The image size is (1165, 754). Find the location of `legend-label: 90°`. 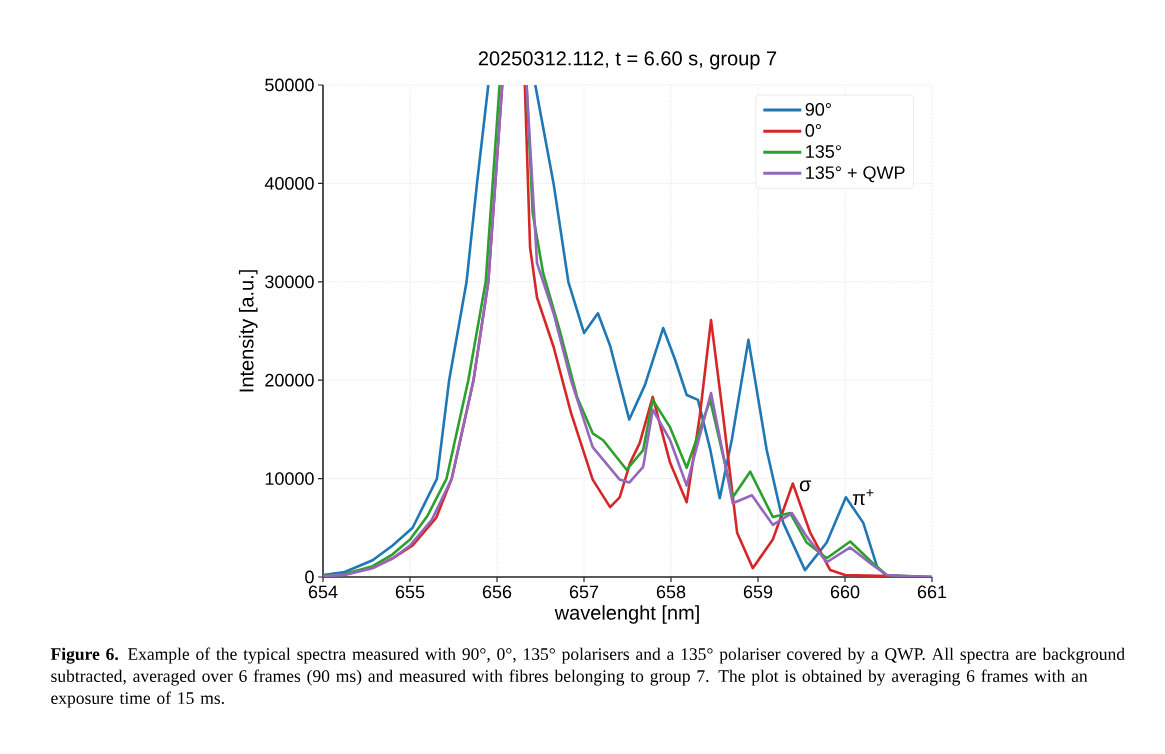

legend-label: 90° is located at coordinates (818, 109).